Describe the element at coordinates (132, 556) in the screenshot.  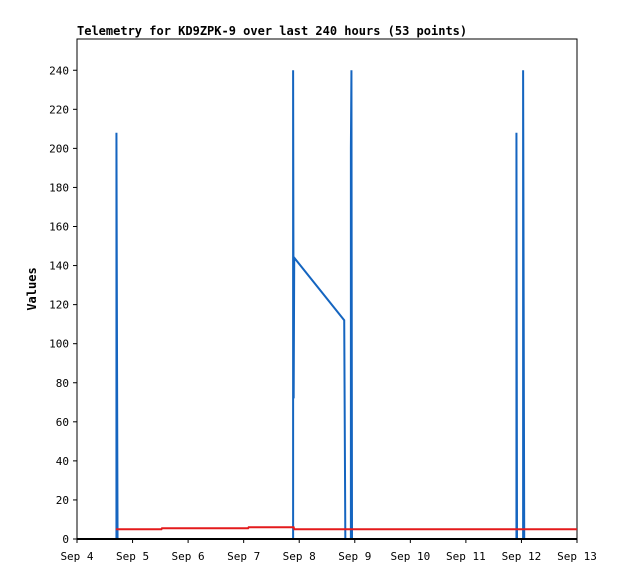
I see `x-tick-label: Sep 5` at that location.